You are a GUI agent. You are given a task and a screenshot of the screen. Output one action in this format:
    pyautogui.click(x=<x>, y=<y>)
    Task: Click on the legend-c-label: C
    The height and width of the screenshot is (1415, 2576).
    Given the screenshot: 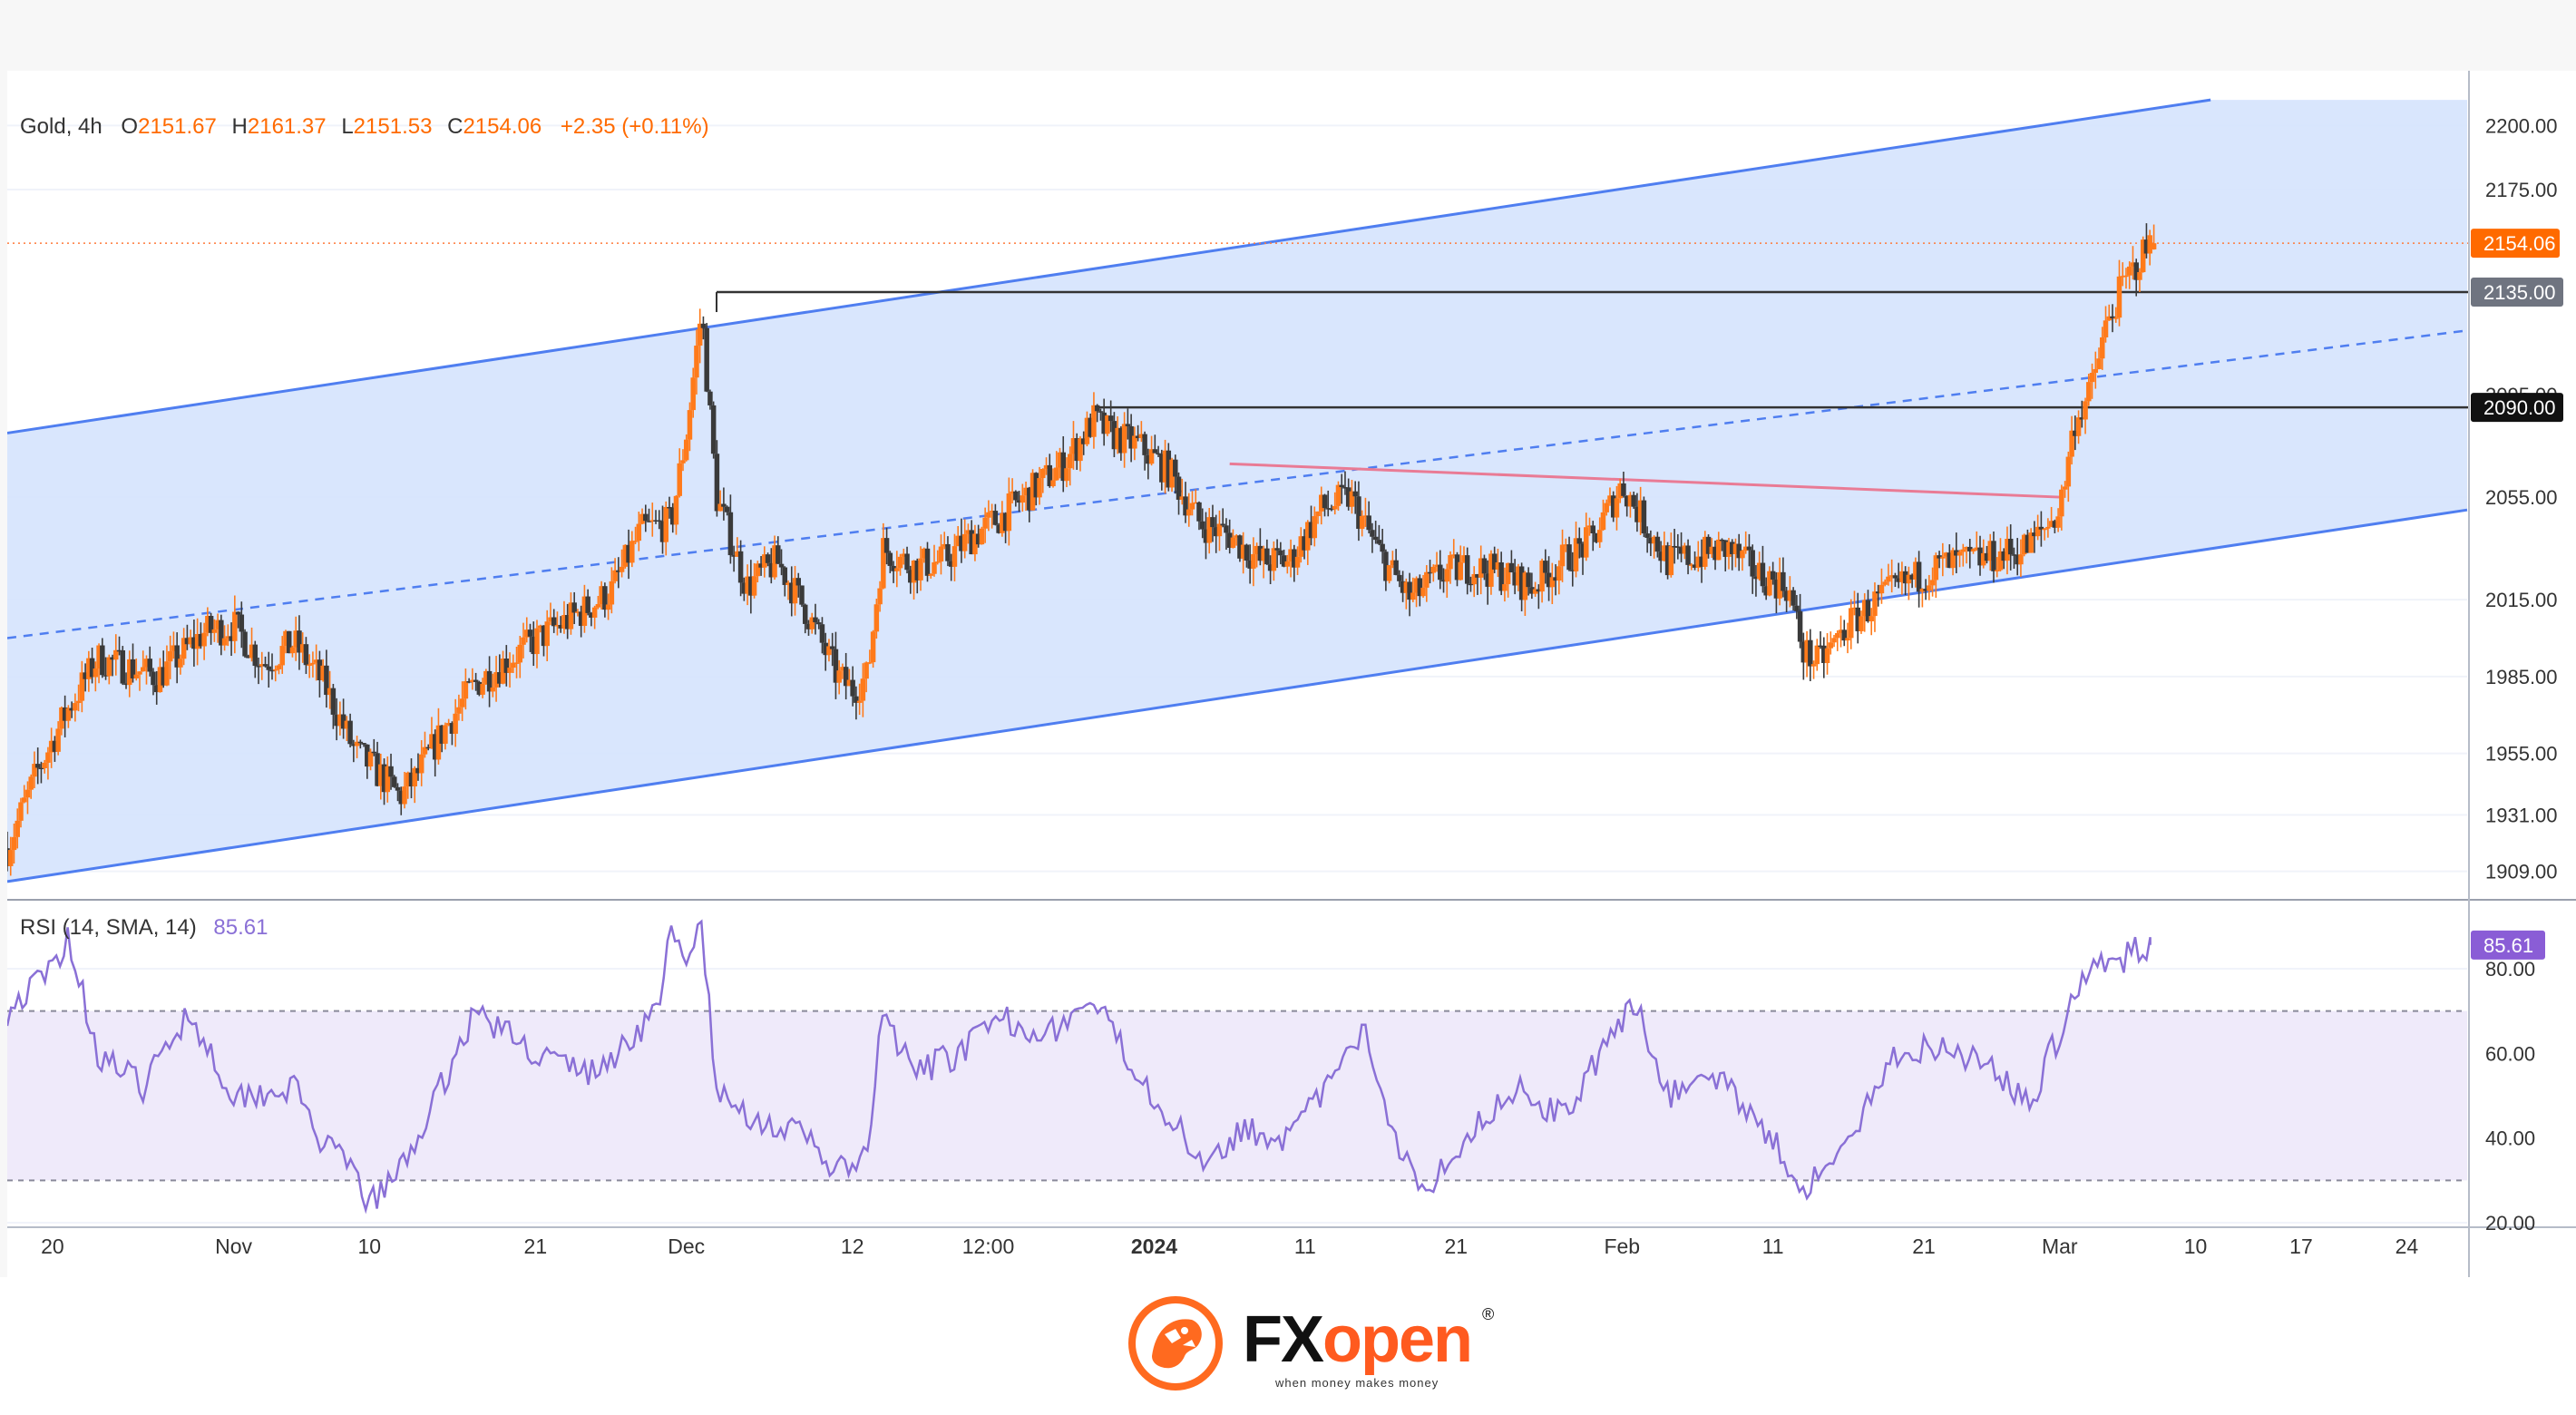 What is the action you would take?
    pyautogui.click(x=455, y=126)
    